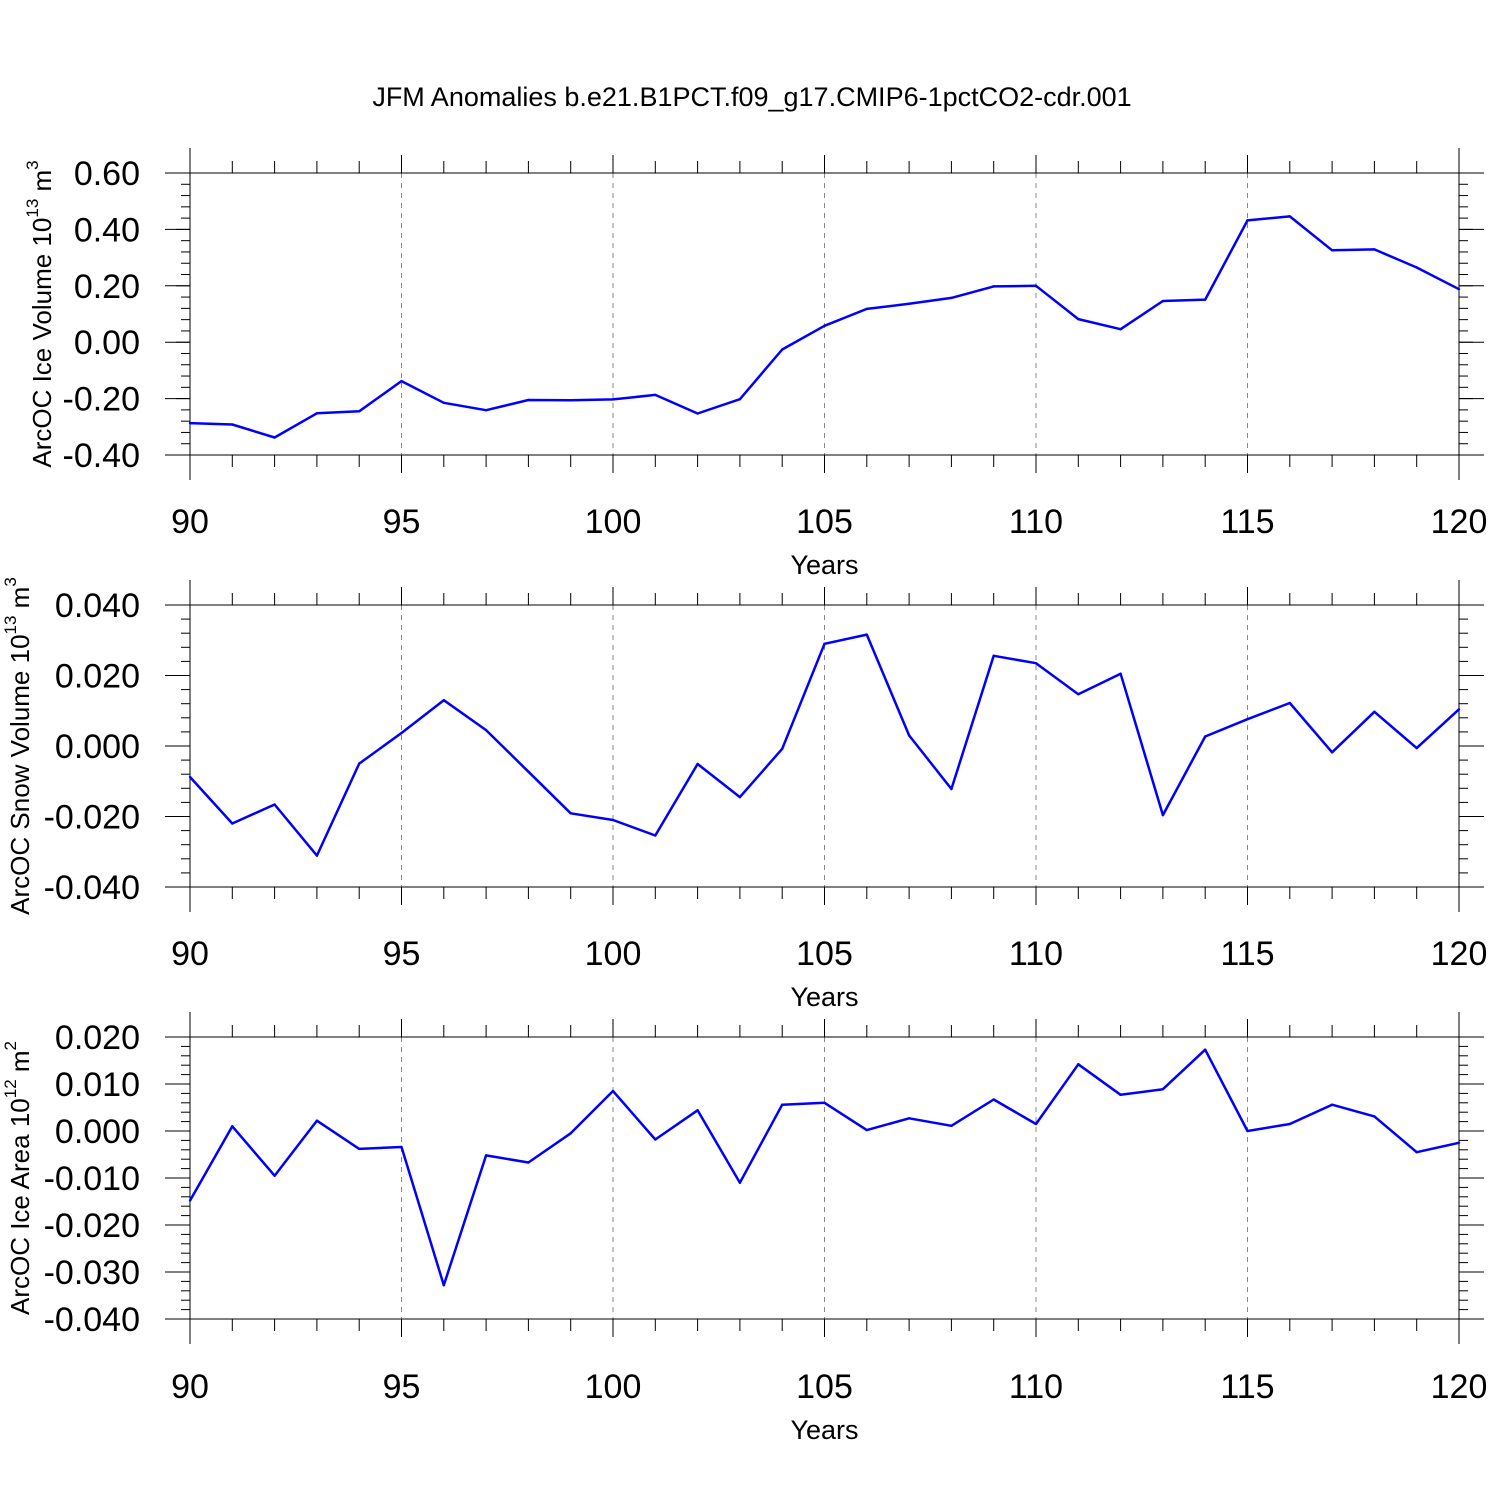 The width and height of the screenshot is (1500, 1500). I want to click on y-tick-label: -0.020, so click(92, 818).